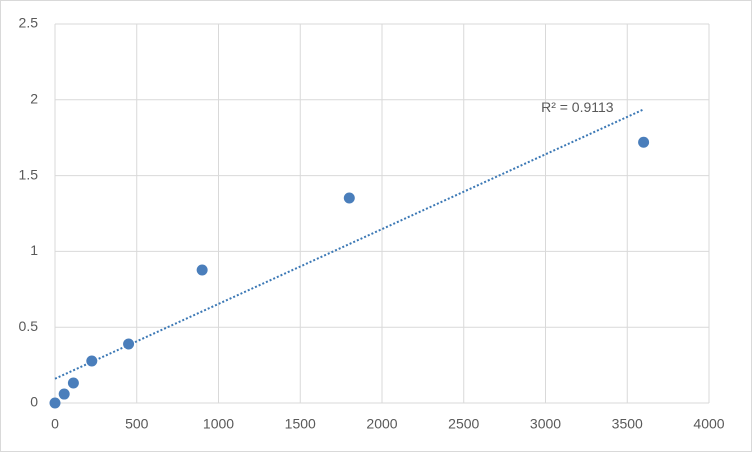 The height and width of the screenshot is (452, 752). I want to click on y-tick-label: 1.5, so click(29, 174).